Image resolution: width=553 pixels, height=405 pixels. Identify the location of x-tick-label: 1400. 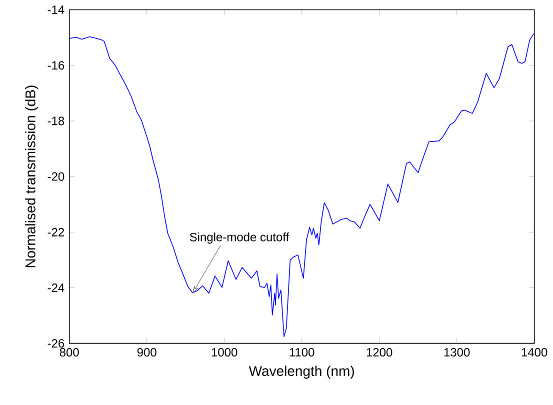
(535, 352).